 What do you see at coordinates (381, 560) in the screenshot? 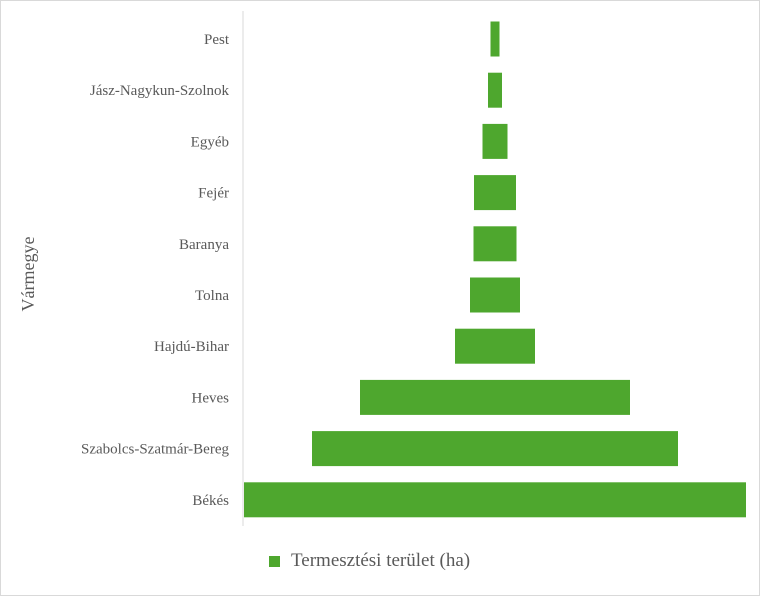
I see `legend-label: Termesztési terület (ha)` at bounding box center [381, 560].